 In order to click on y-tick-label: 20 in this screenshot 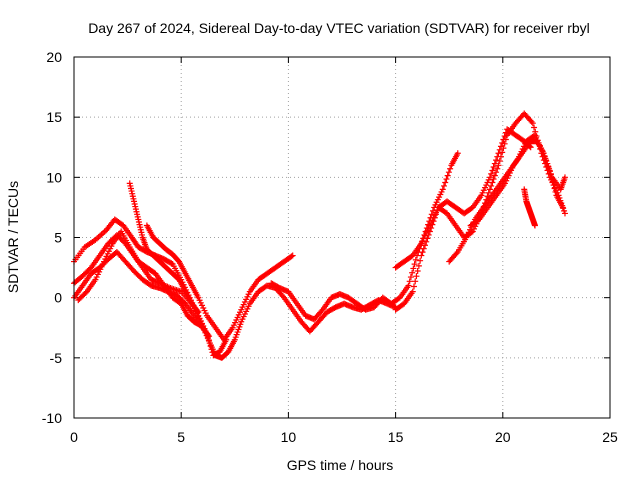, I will do `click(54, 57)`.